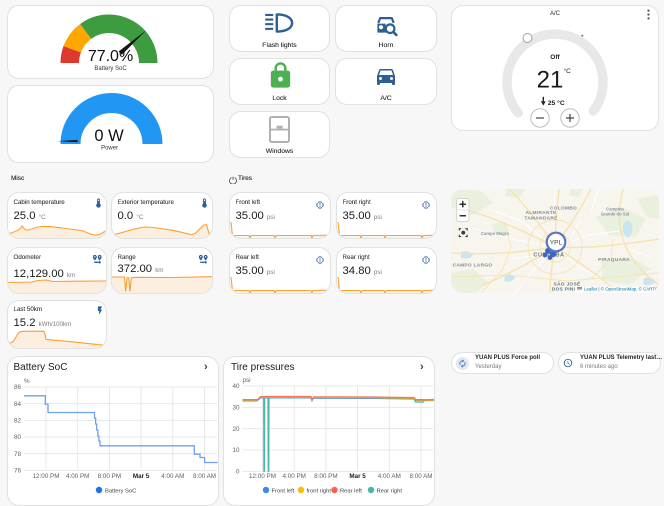  What do you see at coordinates (568, 71) in the screenshot?
I see `svg-text: °C` at bounding box center [568, 71].